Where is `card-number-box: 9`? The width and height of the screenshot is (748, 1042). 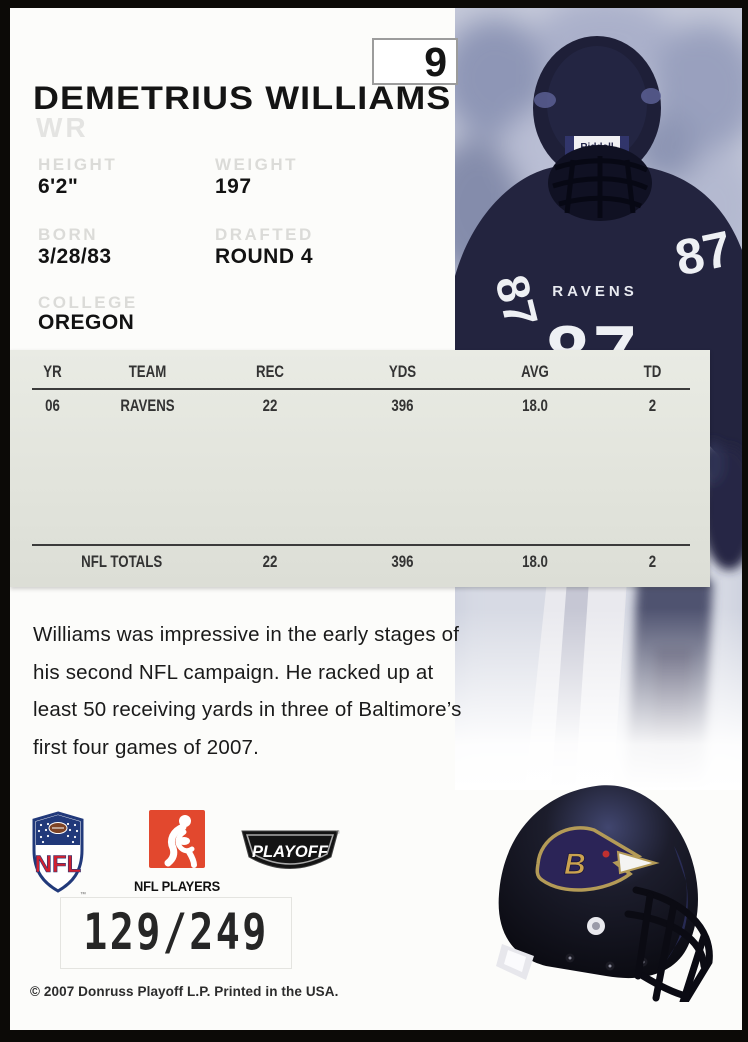 card-number-box: 9 is located at coordinates (415, 61).